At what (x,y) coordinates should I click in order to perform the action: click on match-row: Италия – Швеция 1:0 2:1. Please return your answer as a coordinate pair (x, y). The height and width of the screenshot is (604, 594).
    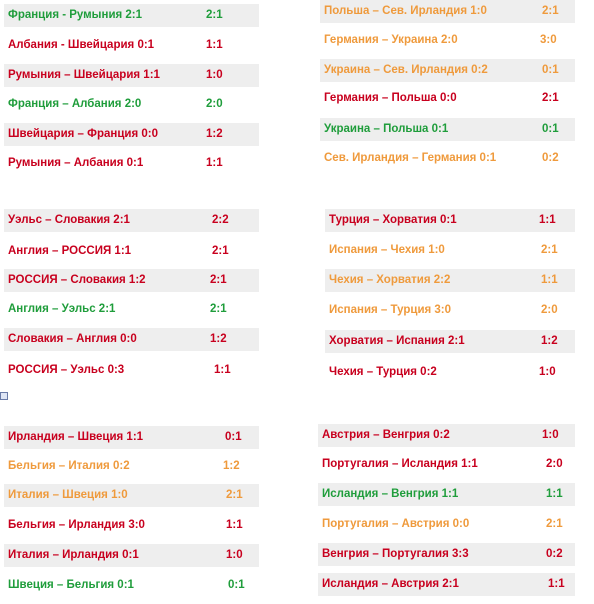
    Looking at the image, I should click on (131, 495).